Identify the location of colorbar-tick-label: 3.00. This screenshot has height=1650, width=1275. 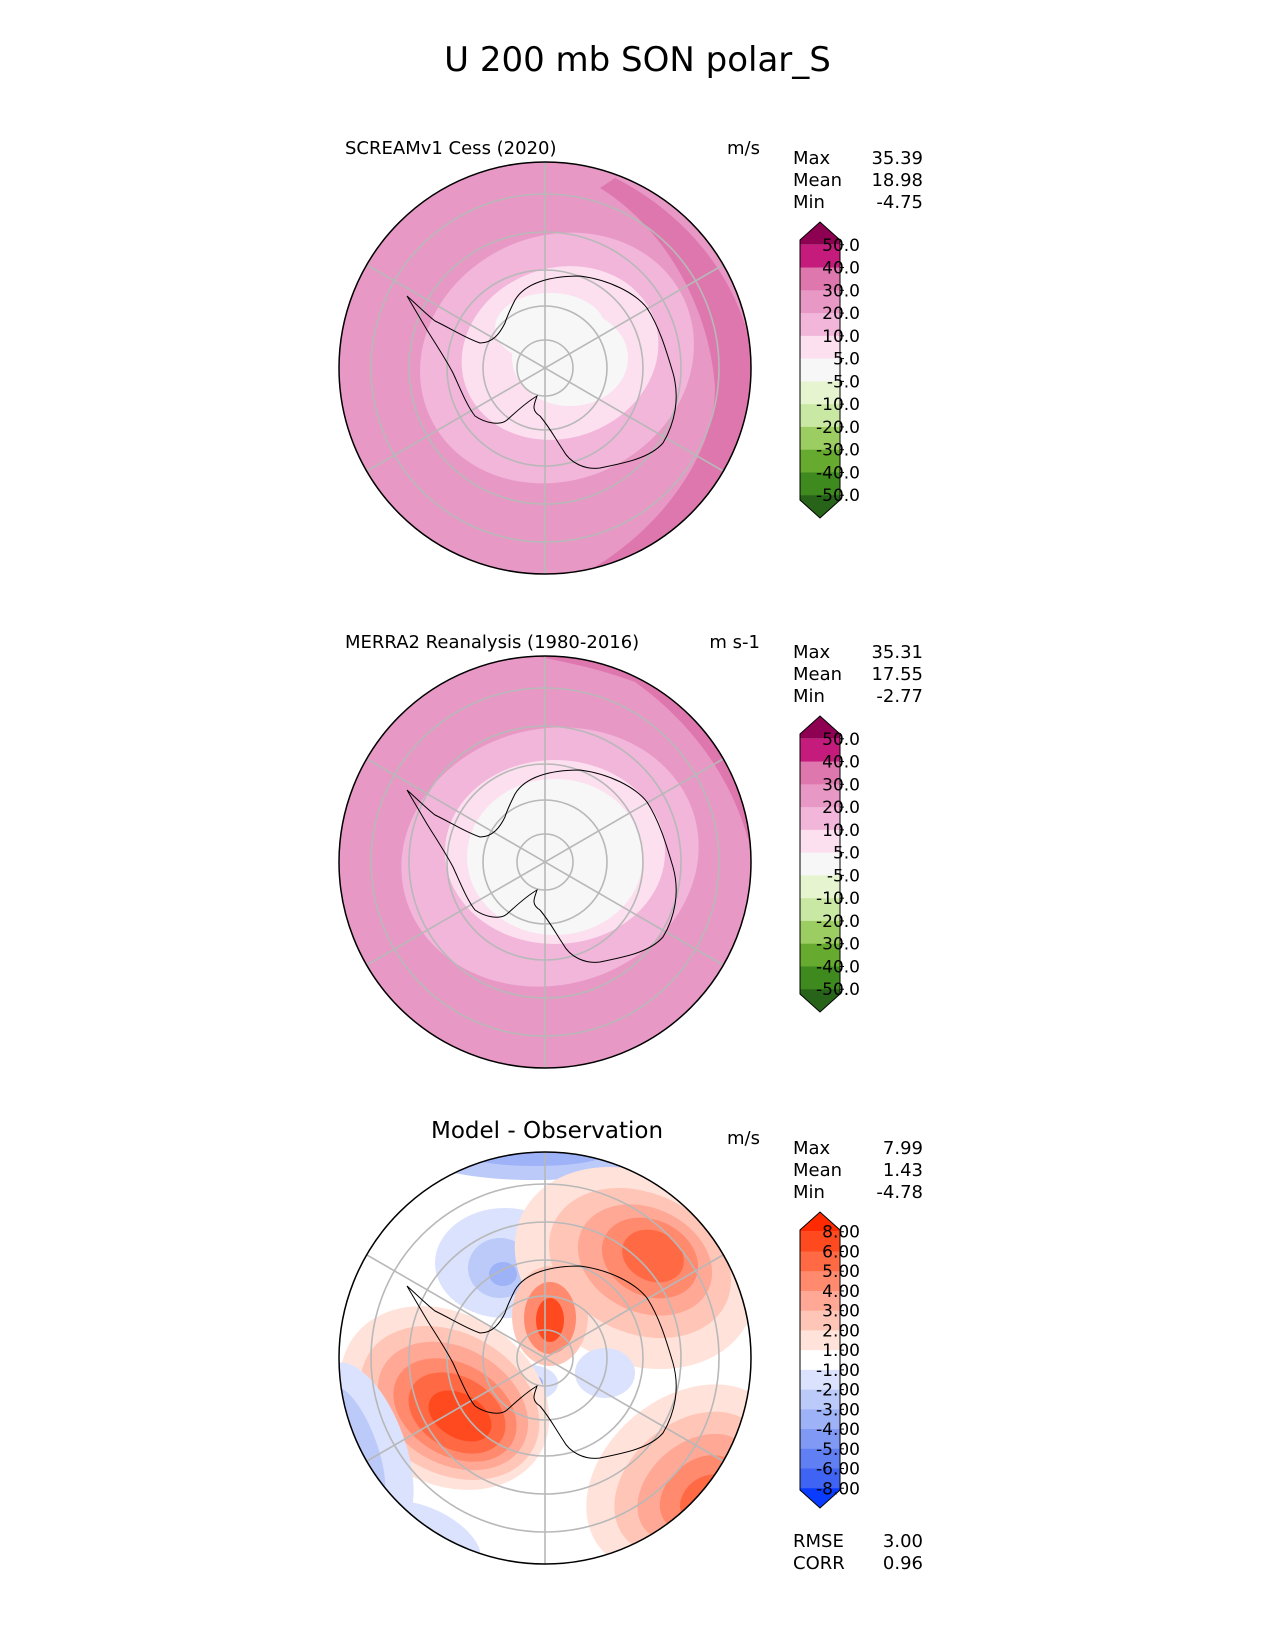
(841, 1312).